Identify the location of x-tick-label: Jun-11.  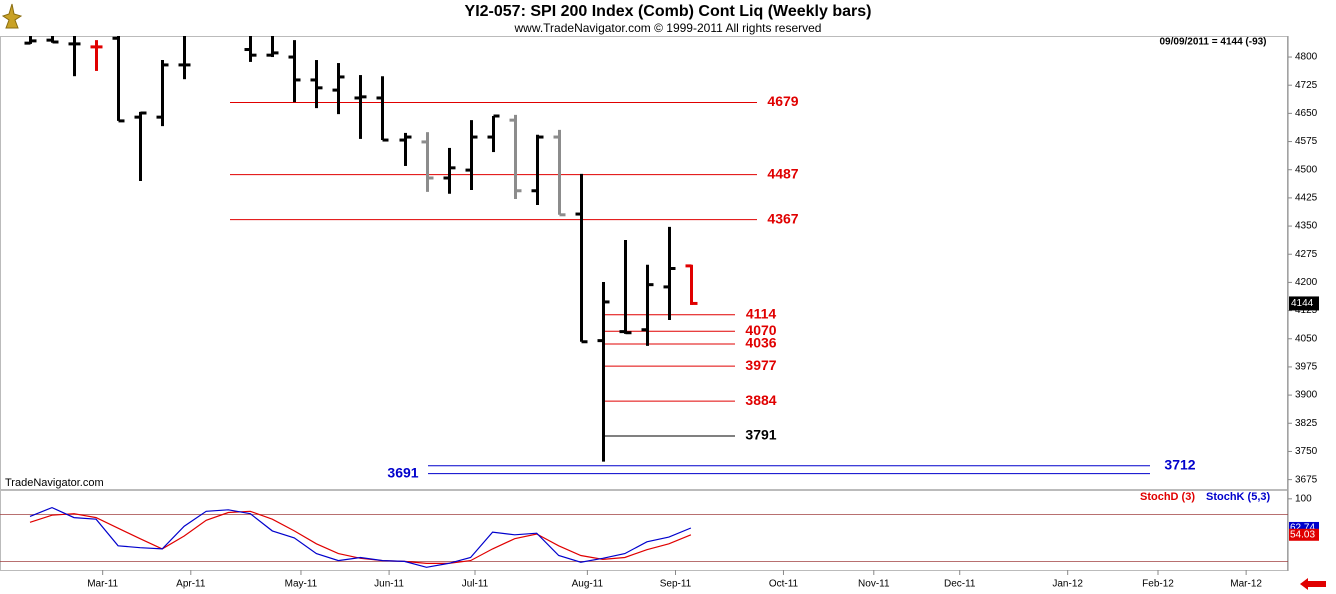
(389, 584).